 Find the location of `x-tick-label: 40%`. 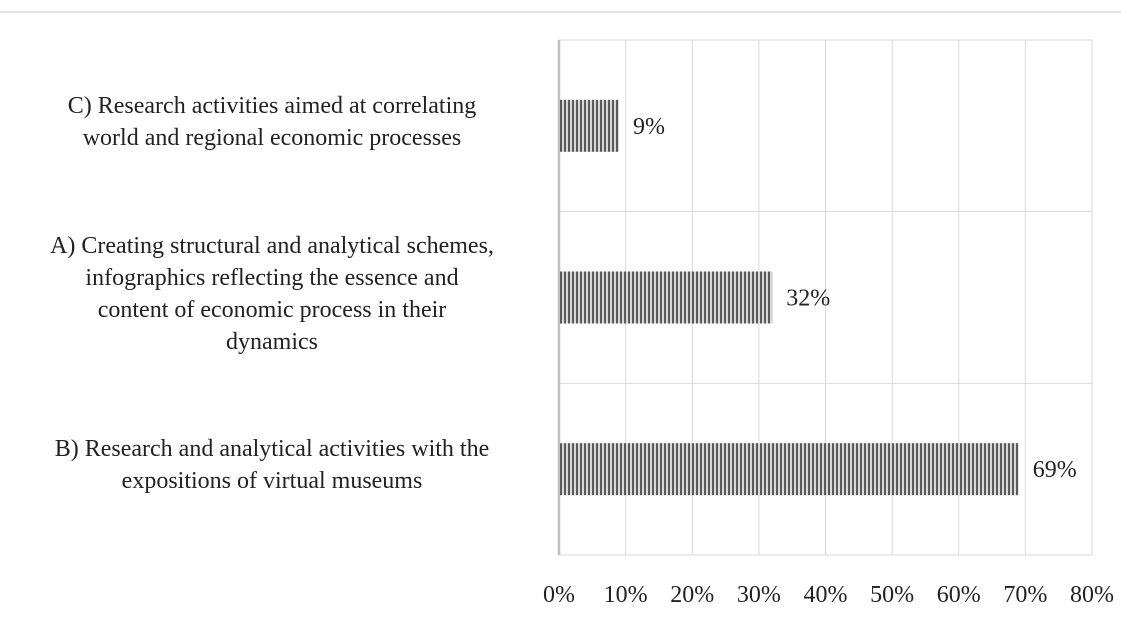

x-tick-label: 40% is located at coordinates (826, 595).